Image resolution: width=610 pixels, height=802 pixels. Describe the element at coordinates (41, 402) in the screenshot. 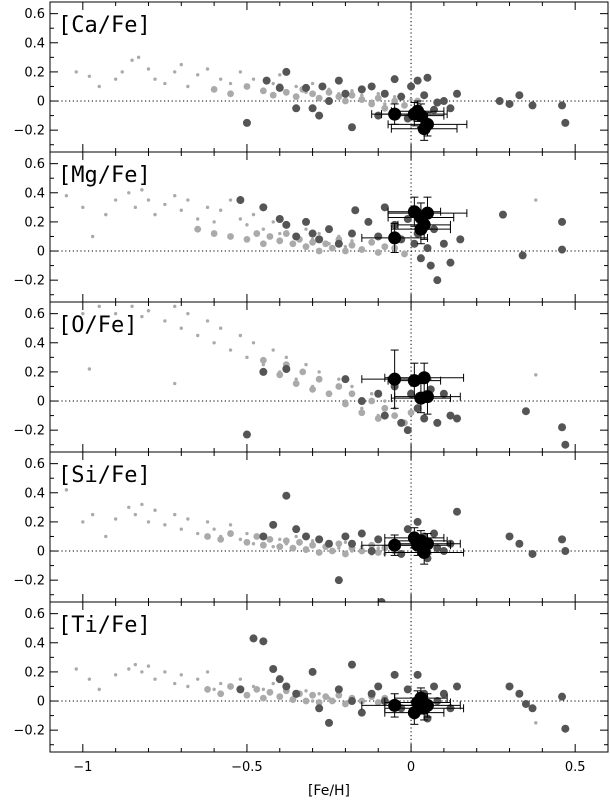

I see `y-tick-label: 0` at that location.